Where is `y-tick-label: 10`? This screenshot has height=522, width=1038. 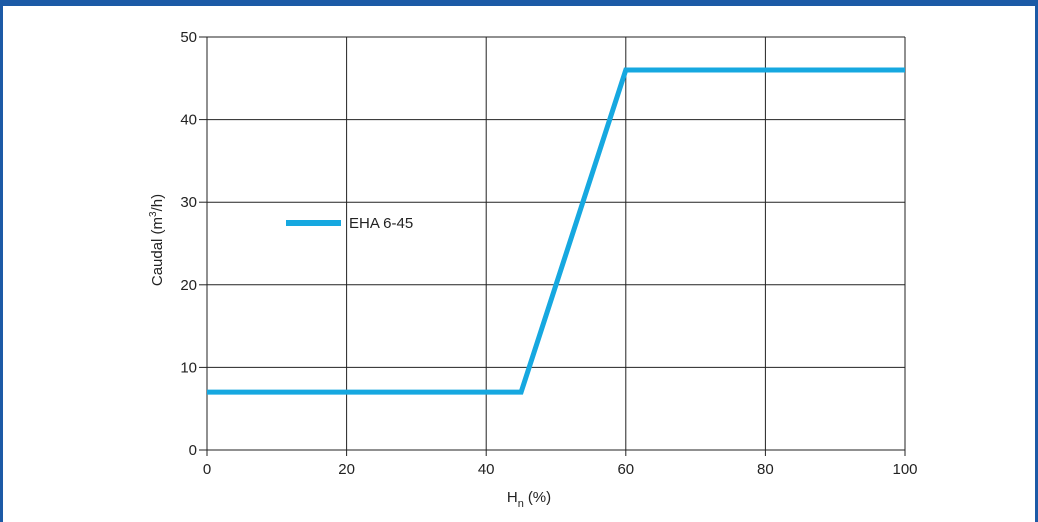
y-tick-label: 10 is located at coordinates (188, 367).